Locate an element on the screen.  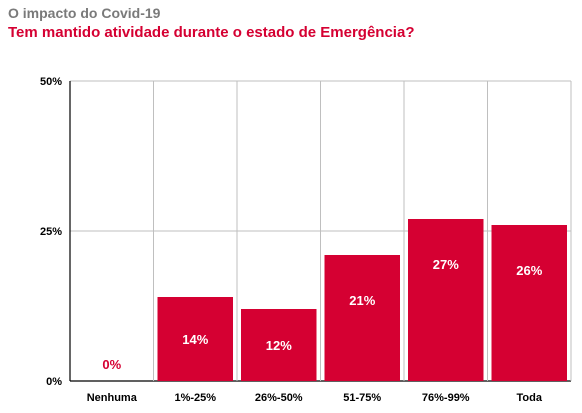
x-tick-label: 26%-50% is located at coordinates (279, 398).